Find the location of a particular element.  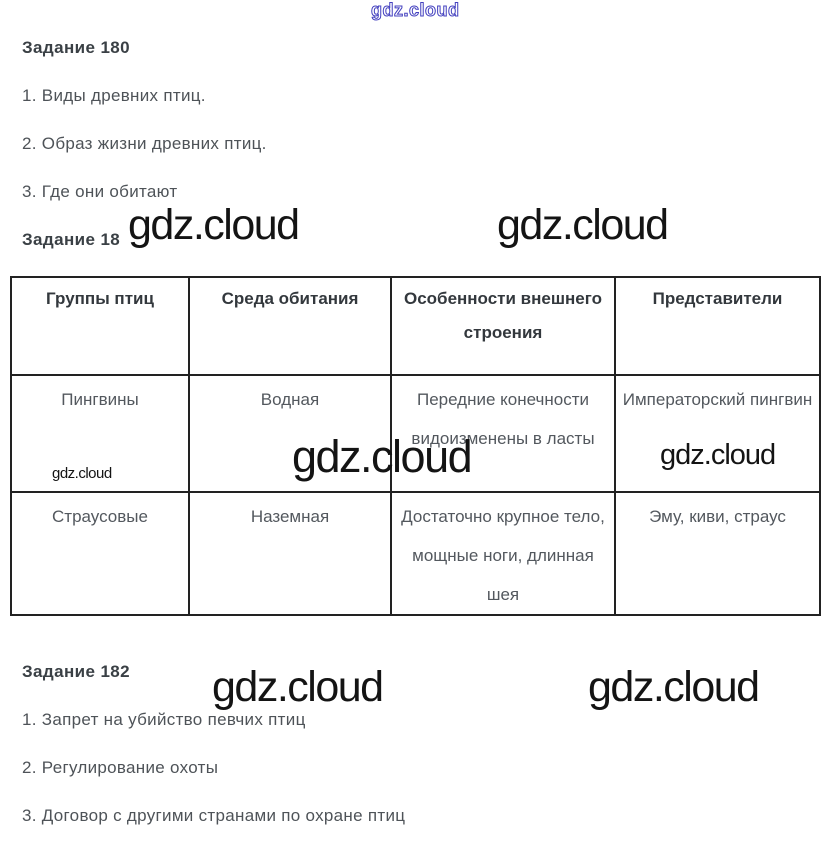

task-182-item-2: 2. Регулирование охоты is located at coordinates (120, 767).